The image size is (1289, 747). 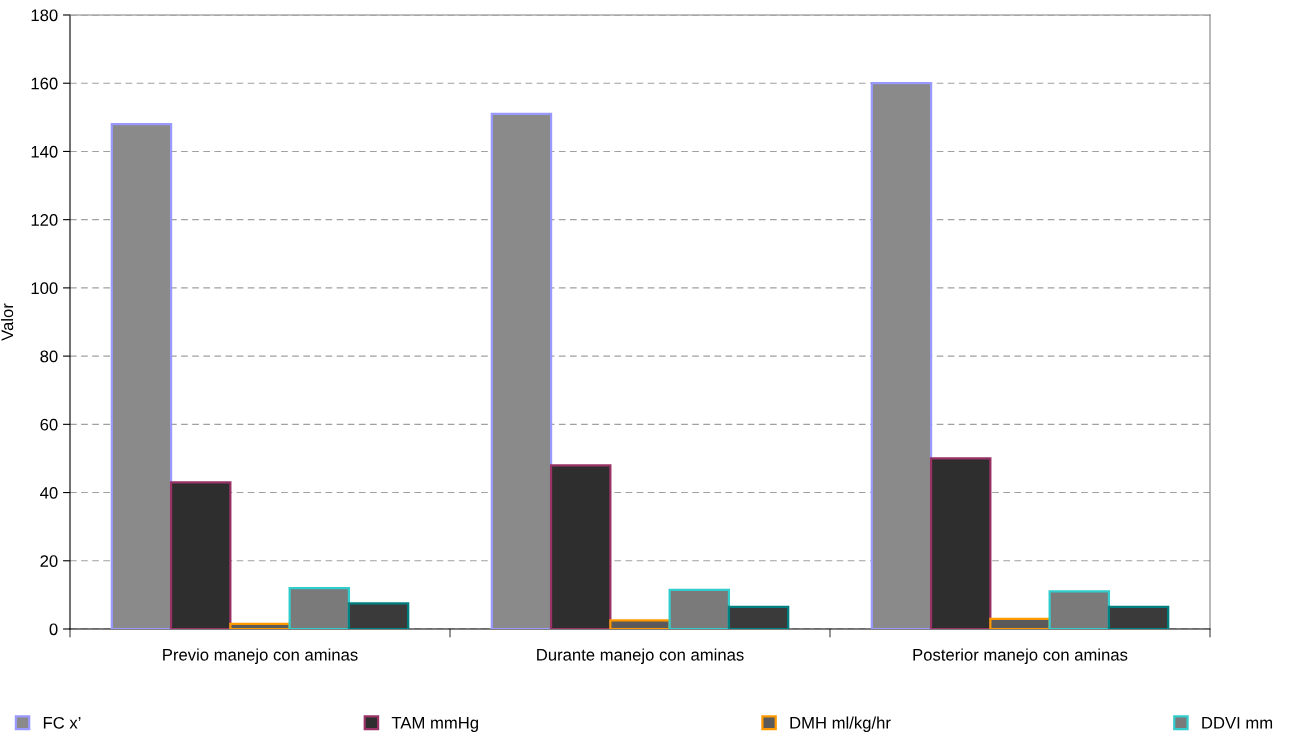 I want to click on y-tick-label: 60, so click(x=49, y=424).